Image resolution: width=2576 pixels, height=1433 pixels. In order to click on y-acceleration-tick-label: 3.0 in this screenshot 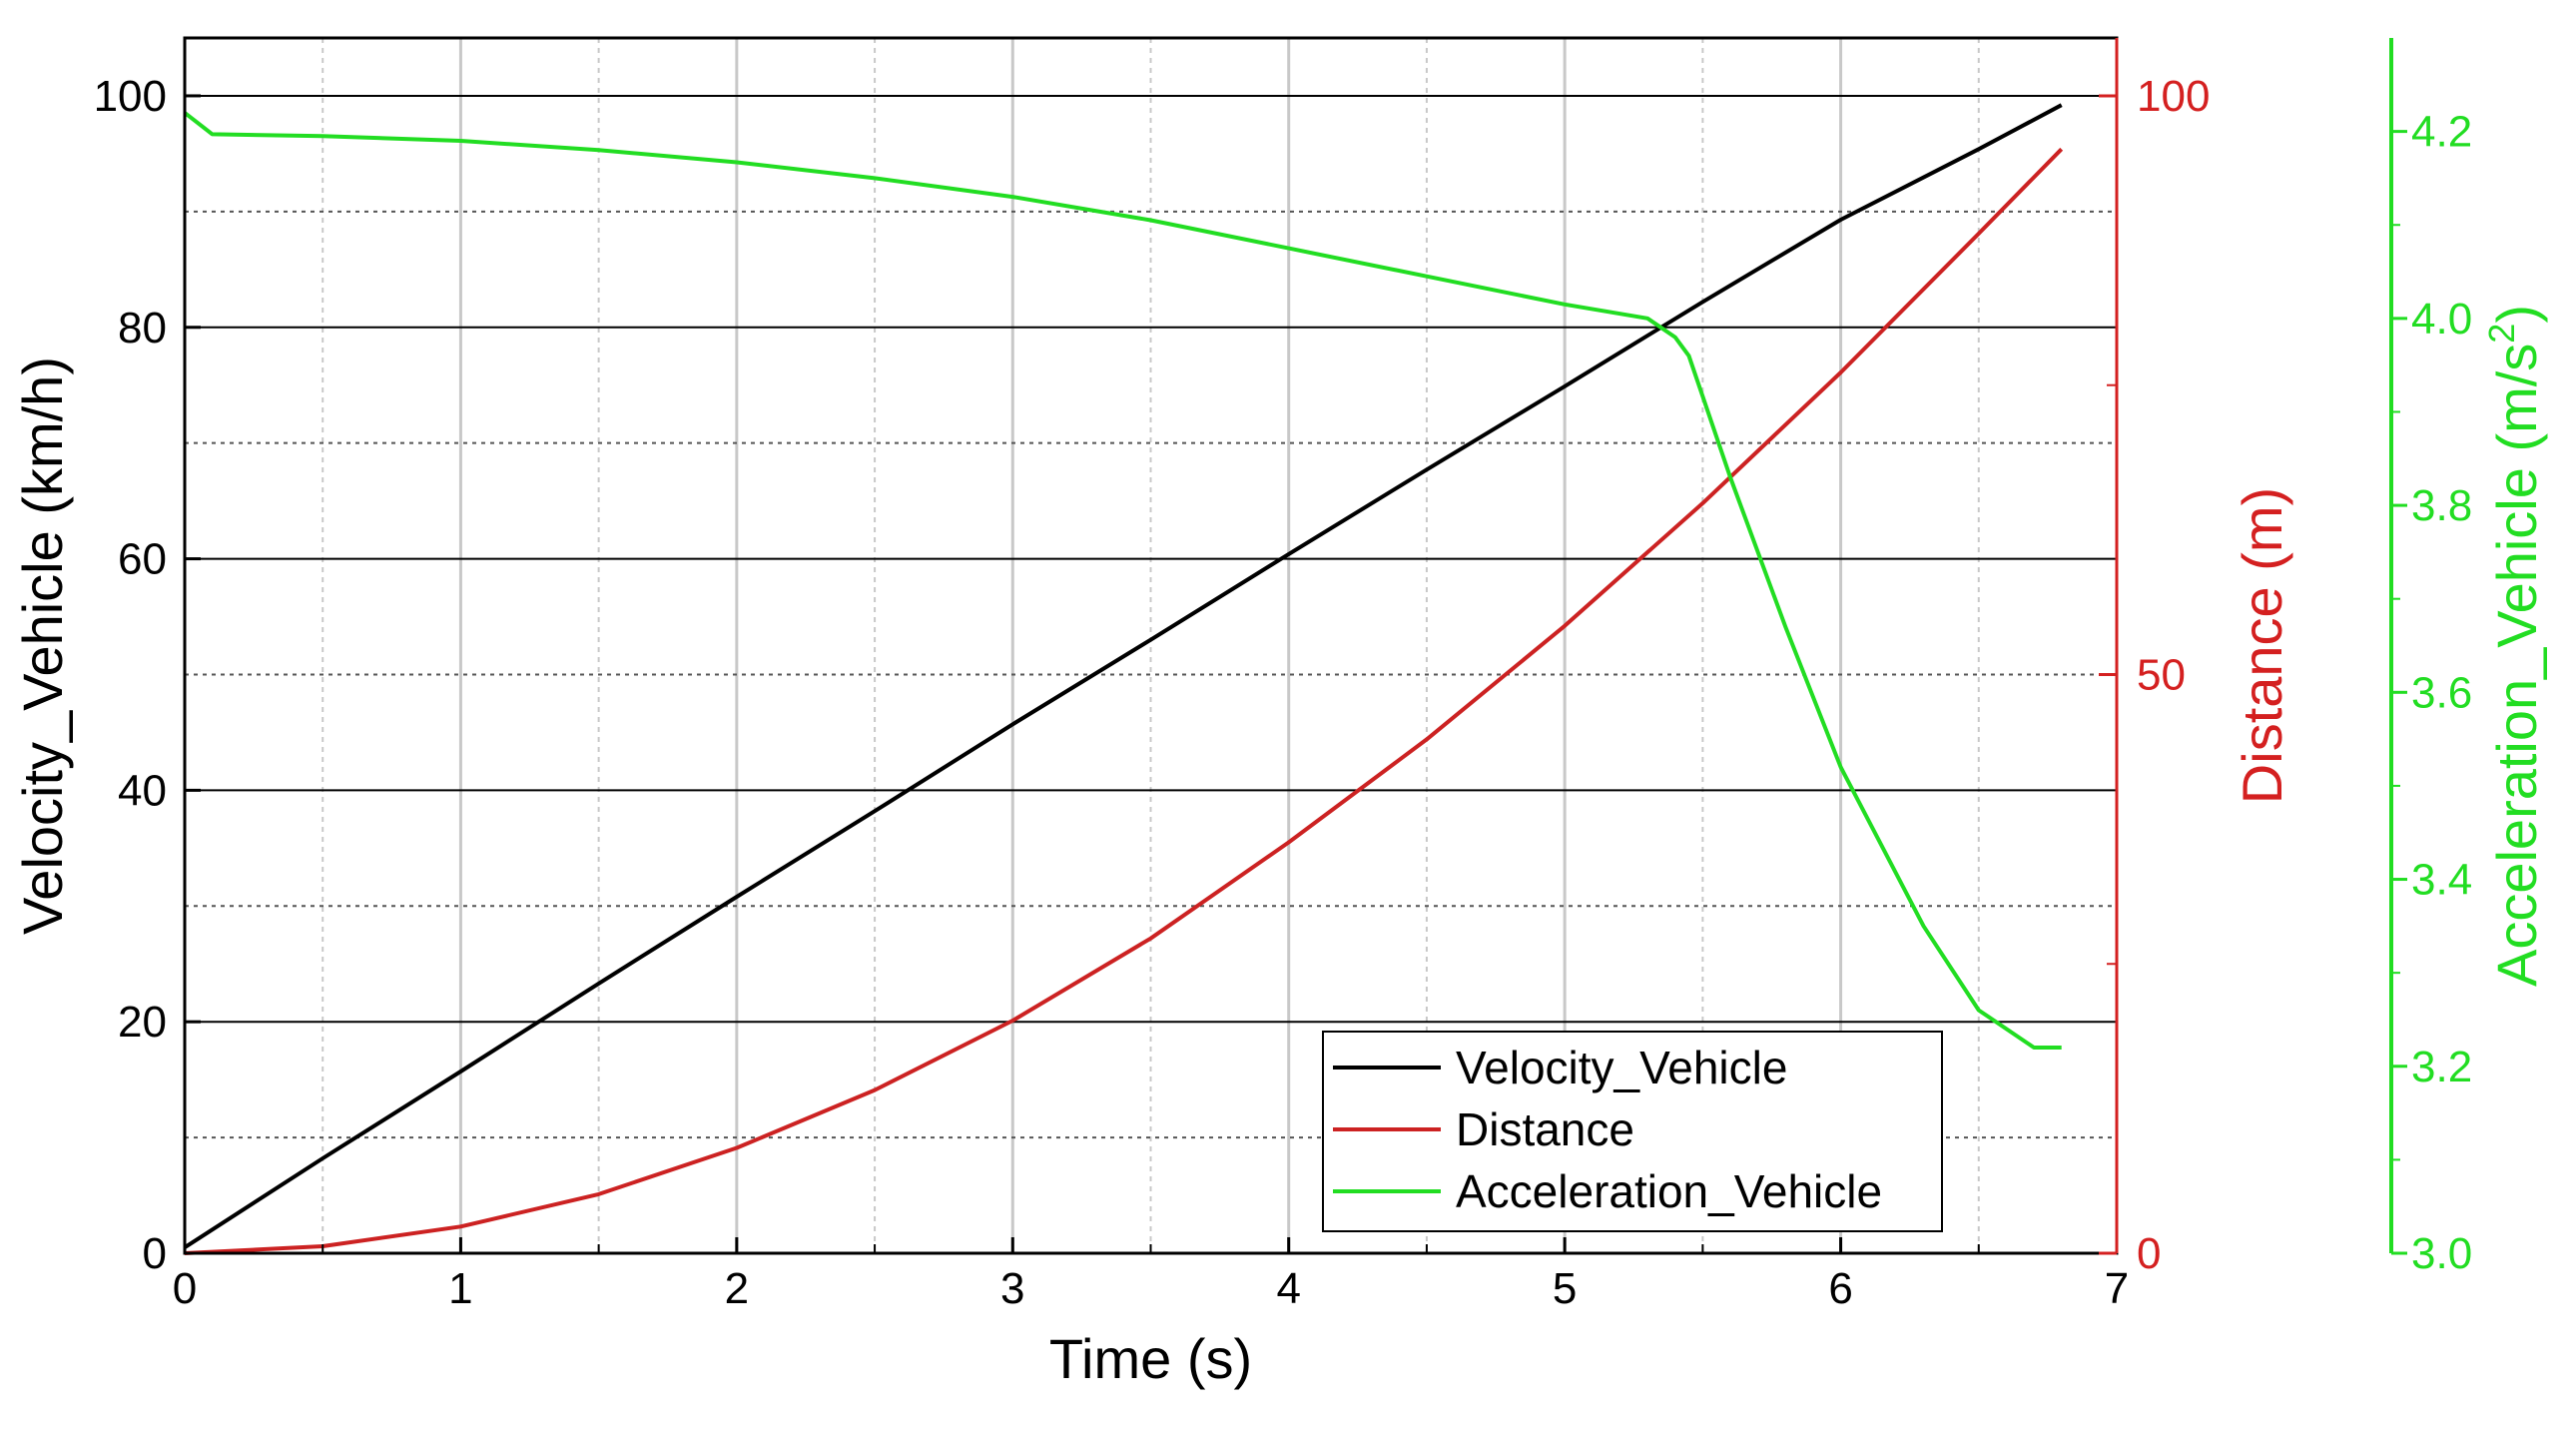, I will do `click(2441, 1253)`.